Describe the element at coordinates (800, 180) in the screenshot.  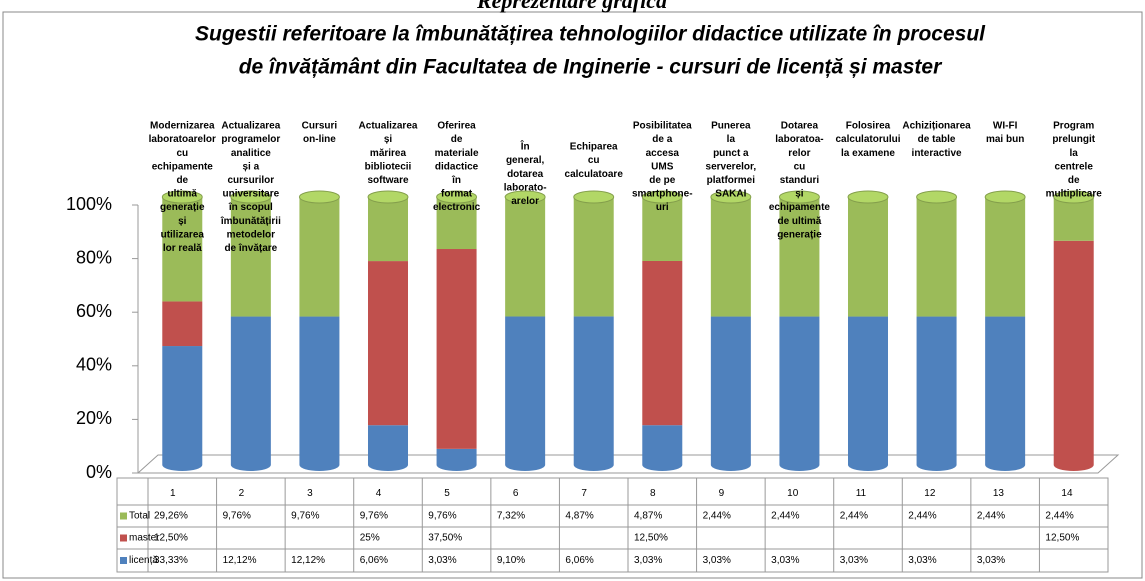
I see `column-label: standuri` at that location.